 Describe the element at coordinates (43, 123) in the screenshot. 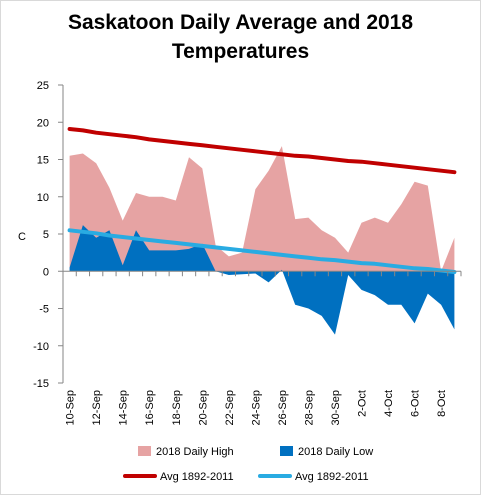

I see `y-tick-label: 20` at that location.